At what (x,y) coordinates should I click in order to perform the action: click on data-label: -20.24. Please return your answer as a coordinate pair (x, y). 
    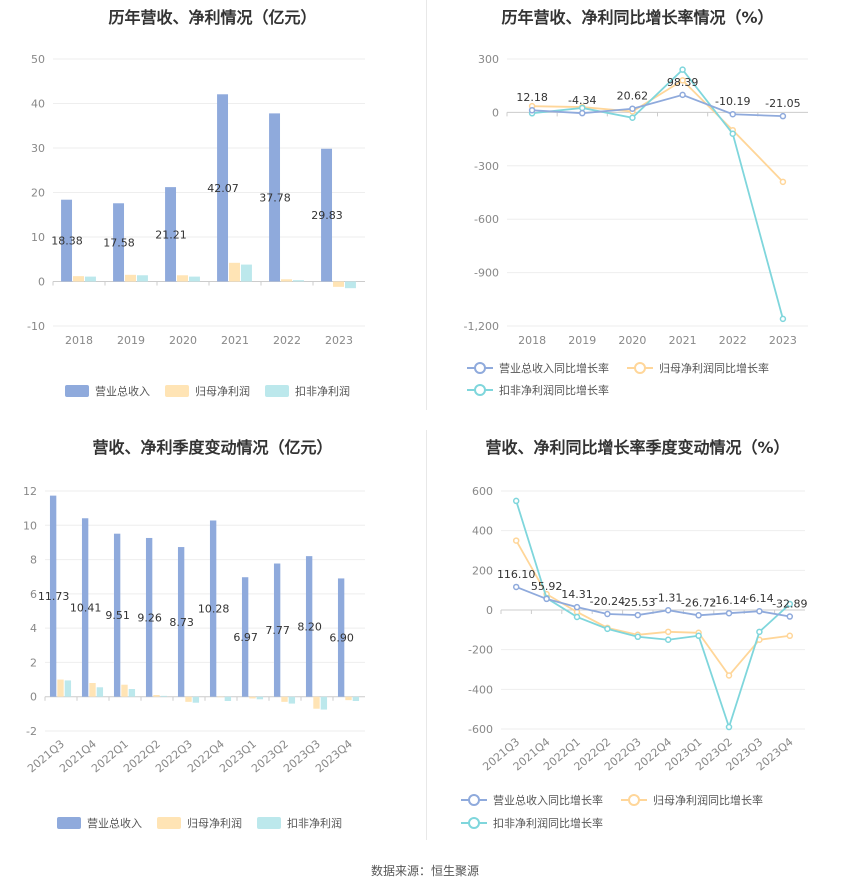
    Looking at the image, I should click on (607, 601).